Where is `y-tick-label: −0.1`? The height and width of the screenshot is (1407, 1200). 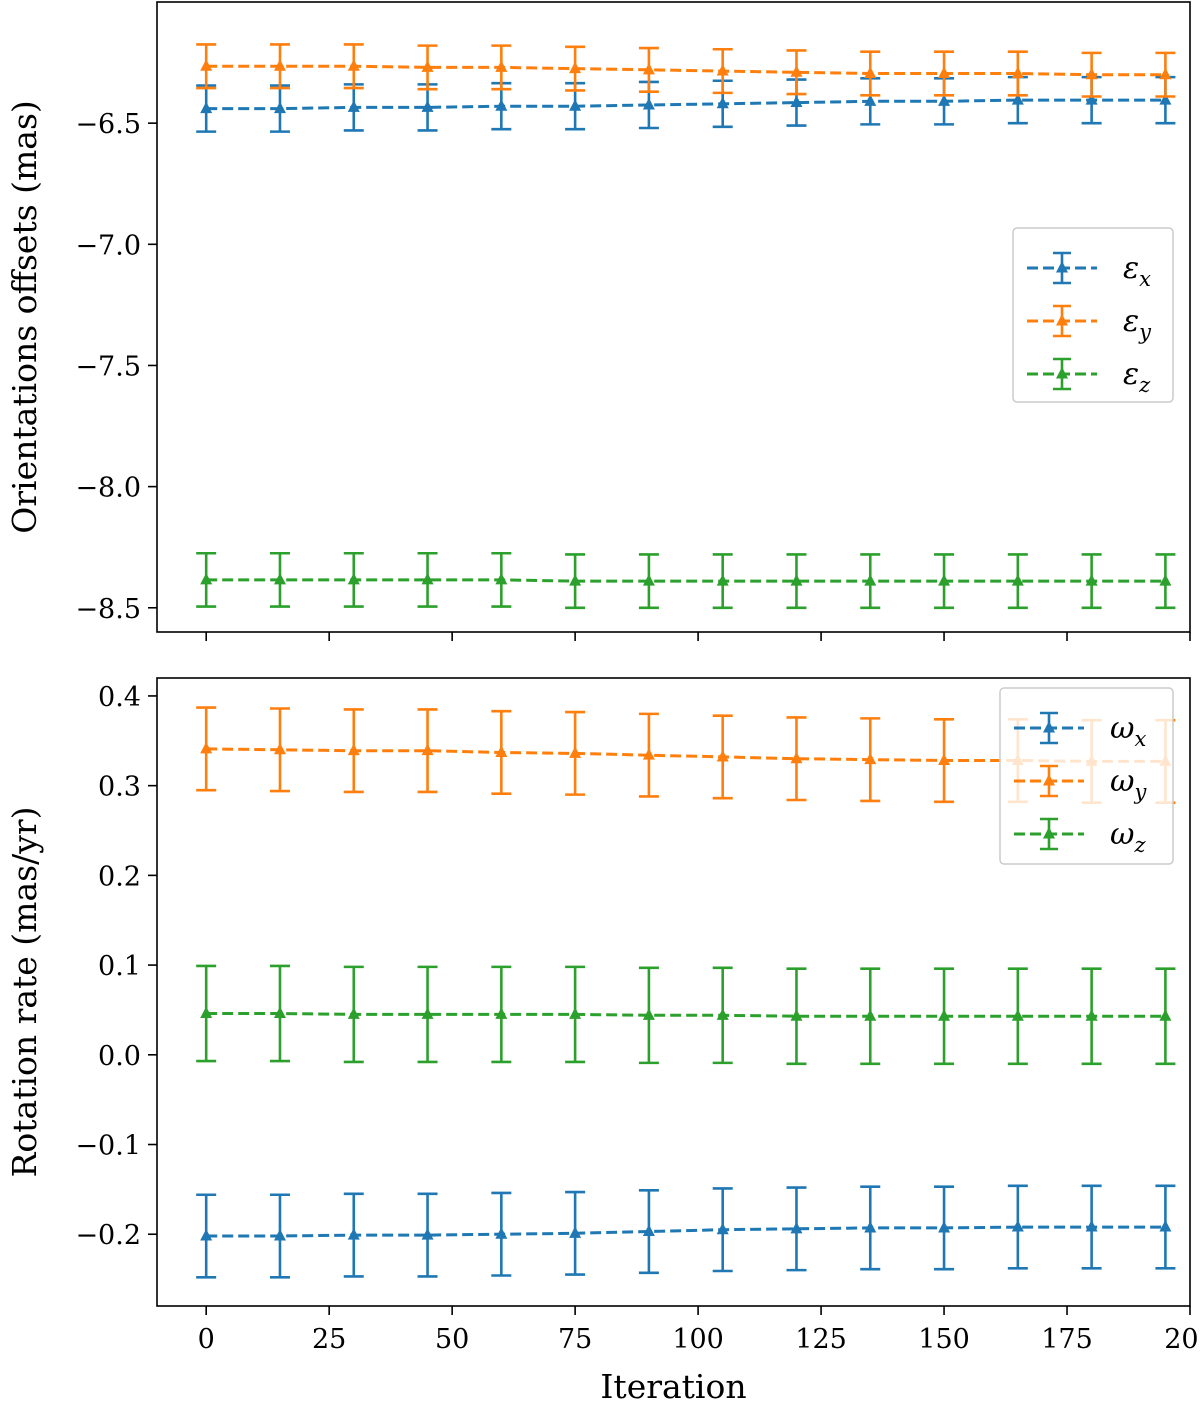
y-tick-label: −0.1 is located at coordinates (108, 1146).